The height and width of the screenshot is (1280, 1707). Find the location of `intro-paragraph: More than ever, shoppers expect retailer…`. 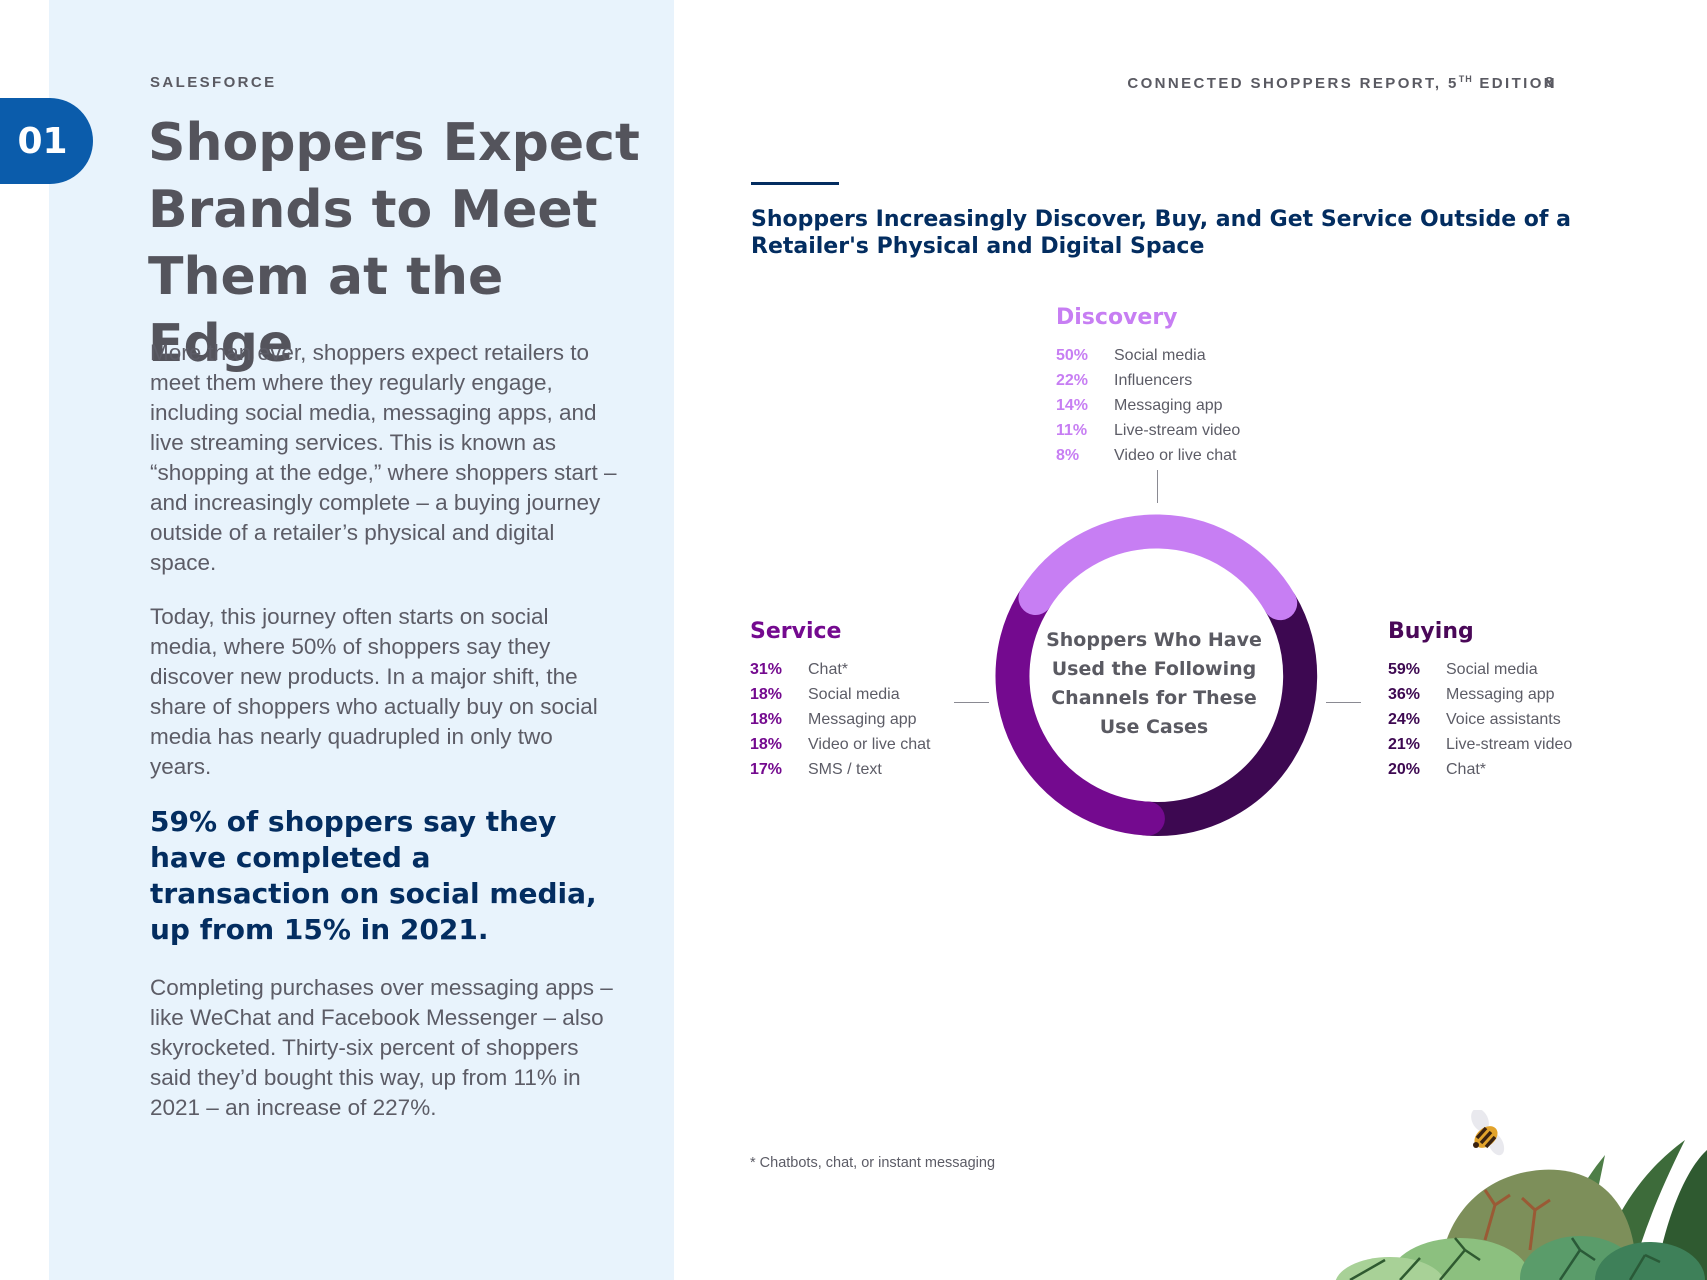

intro-paragraph: More than ever, shoppers expect retailer… is located at coordinates (383, 457).